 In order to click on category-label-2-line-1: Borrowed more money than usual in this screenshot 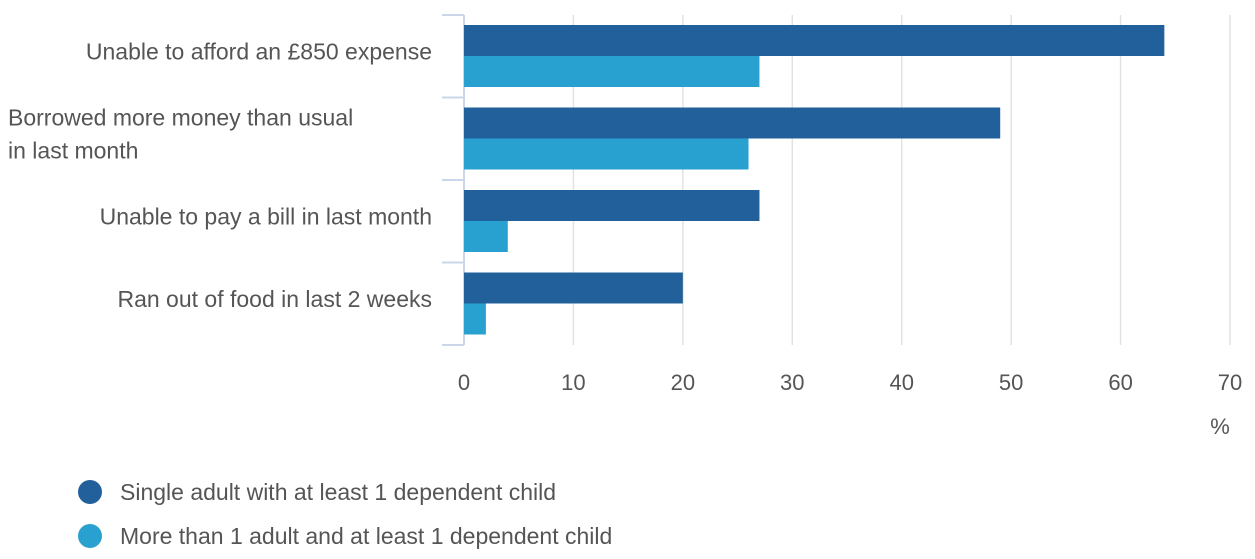, I will do `click(180, 117)`.